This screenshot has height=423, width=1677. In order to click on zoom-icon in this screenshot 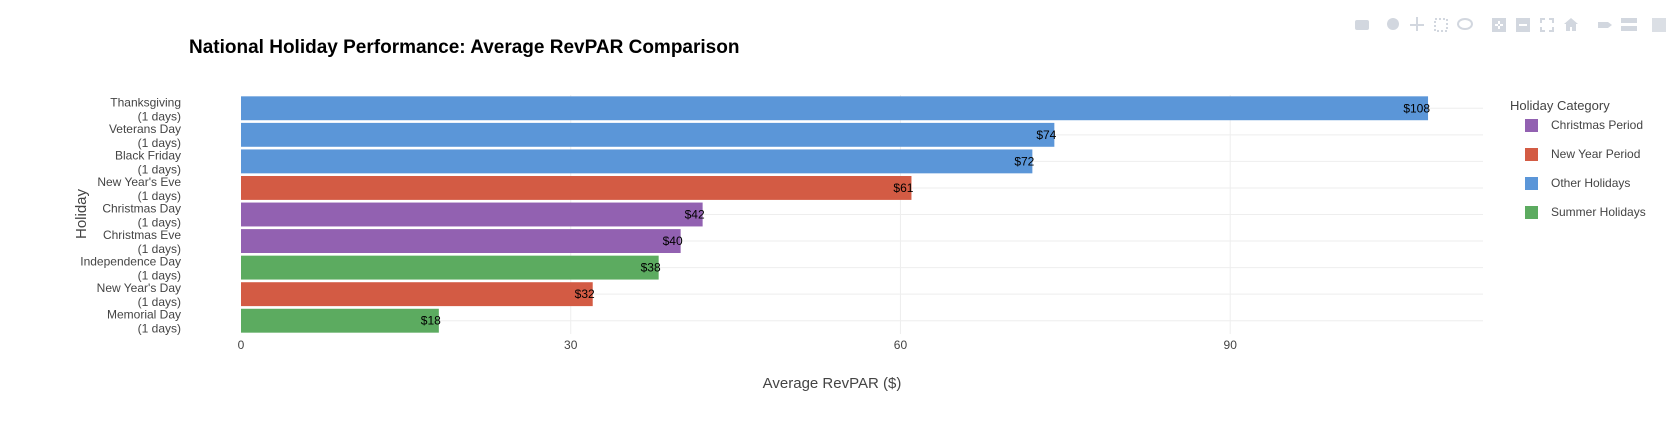, I will do `click(1393, 24)`.